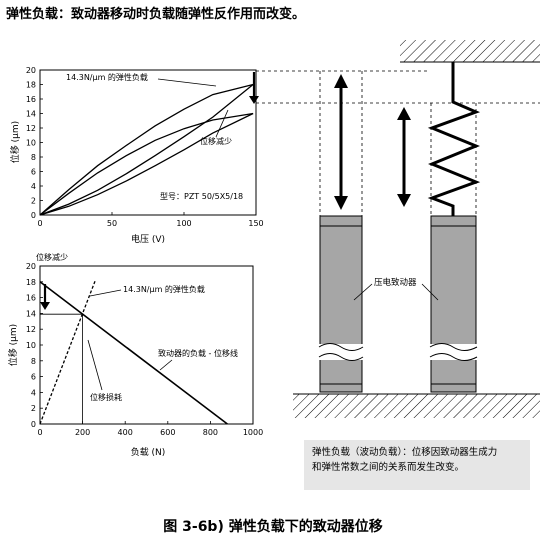 The width and height of the screenshot is (546, 540). I want to click on spring-icon, so click(454, 139).